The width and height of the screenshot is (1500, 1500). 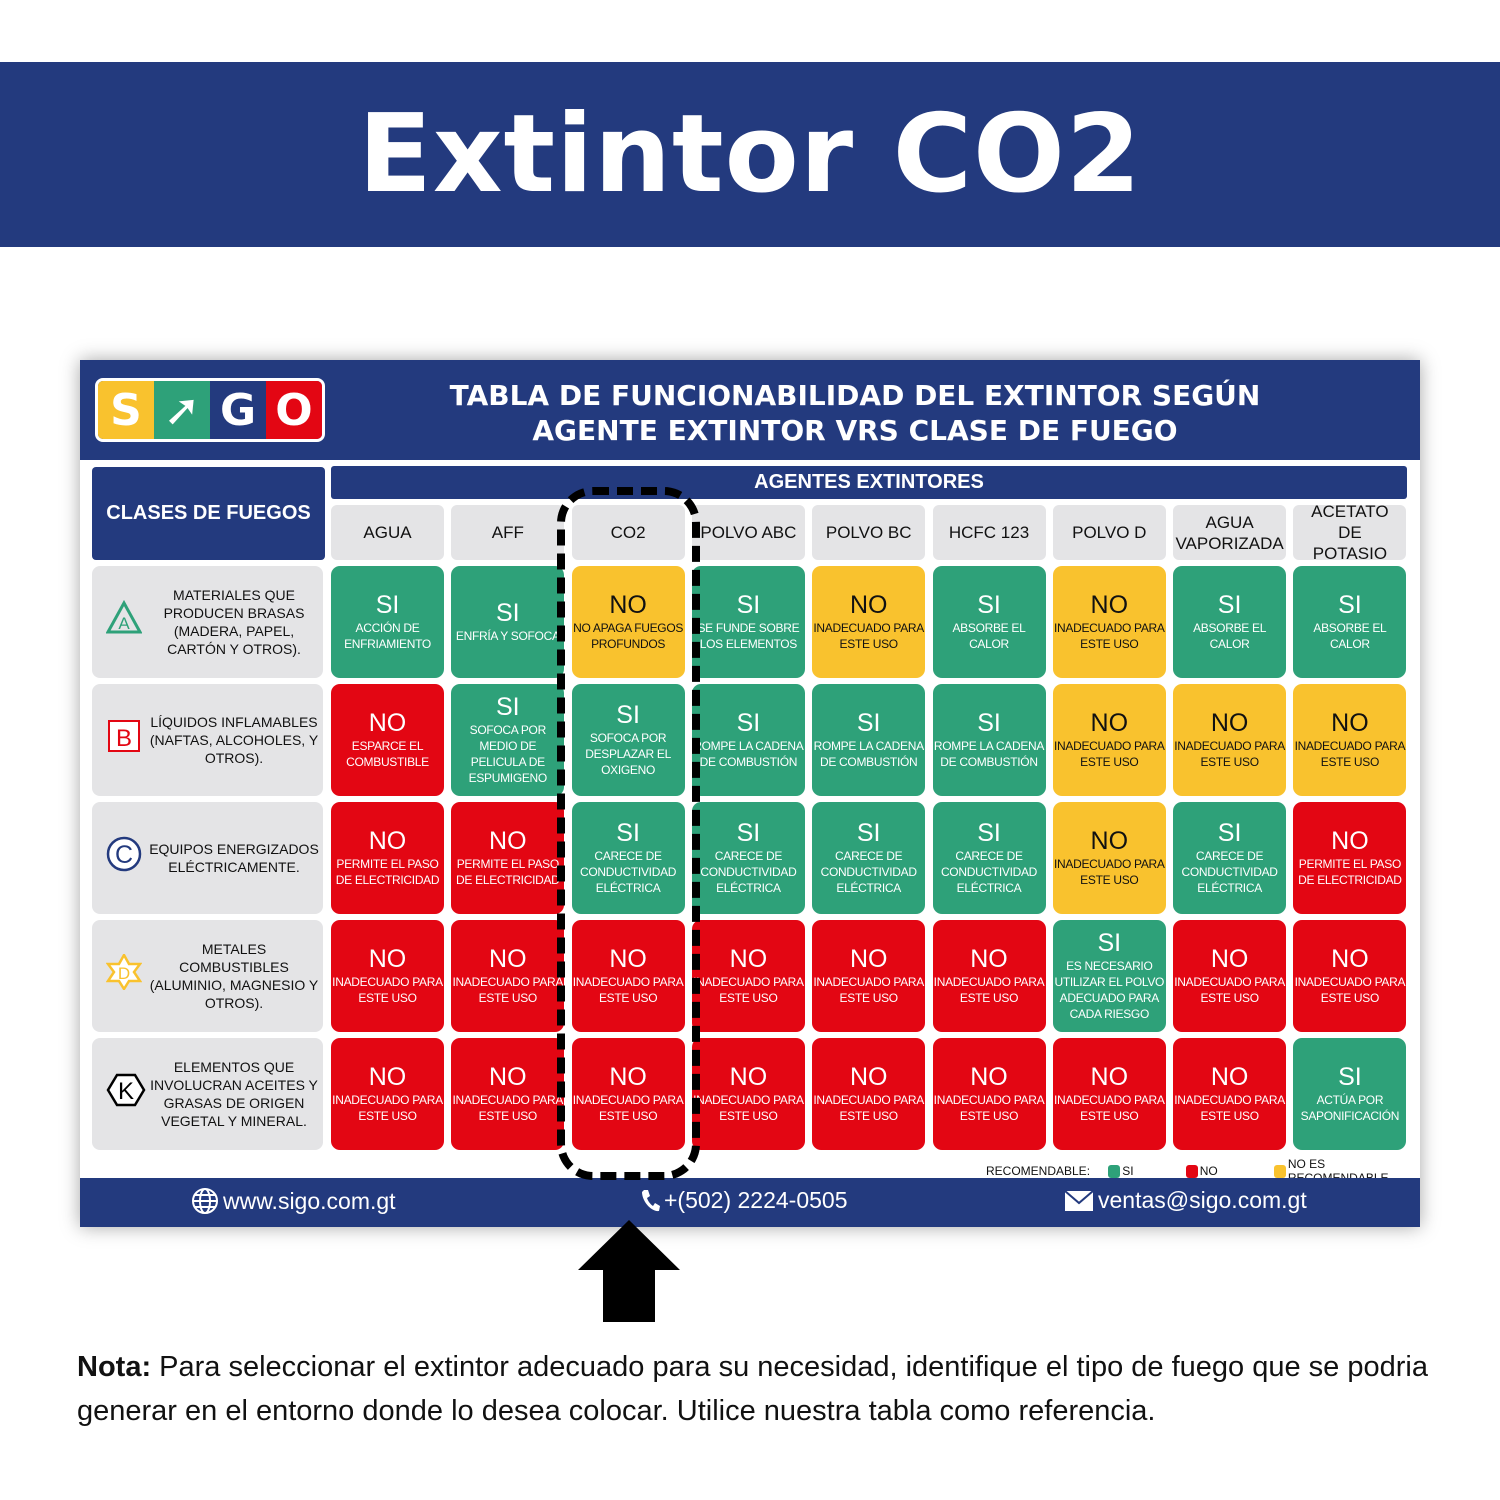 I want to click on table-cell: SI SE FUNDE SOBRE LOS ELEMENTOS, so click(x=748, y=622).